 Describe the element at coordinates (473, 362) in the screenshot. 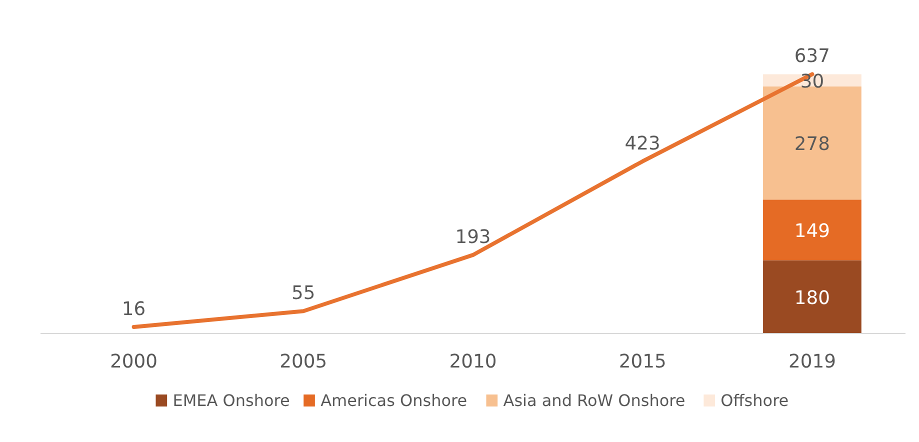

I see `x-tick-label: 2010` at that location.